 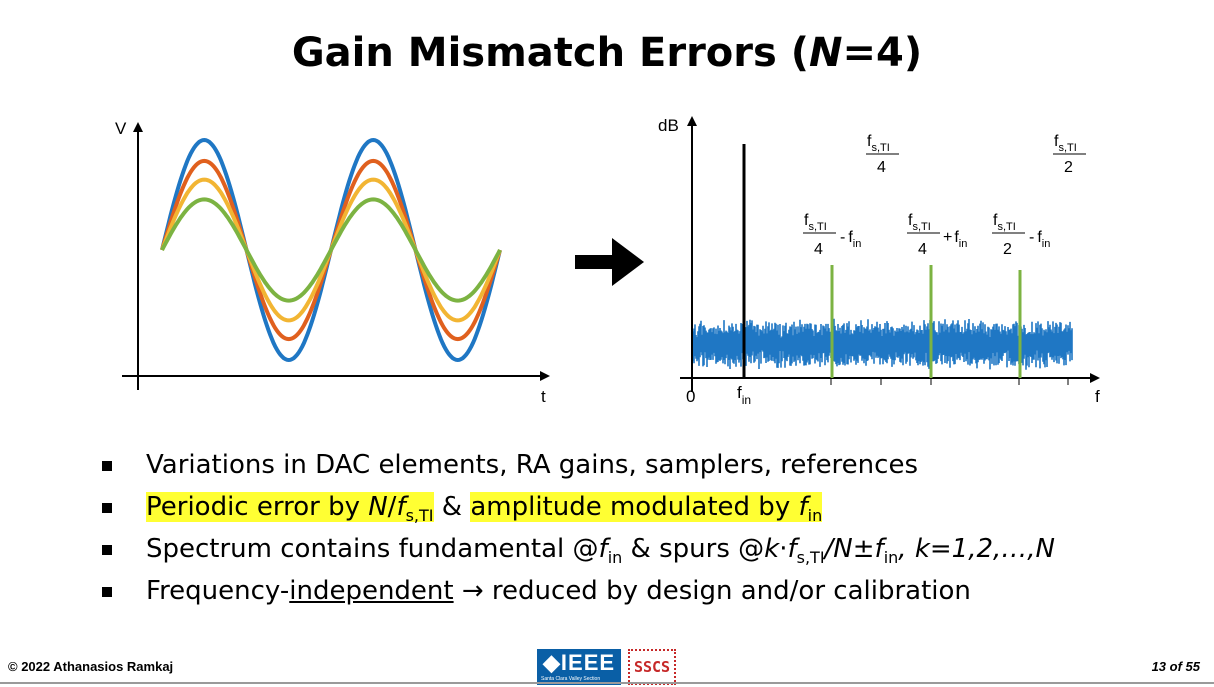 What do you see at coordinates (1175, 666) in the screenshot?
I see `page-number: 13 of 55` at bounding box center [1175, 666].